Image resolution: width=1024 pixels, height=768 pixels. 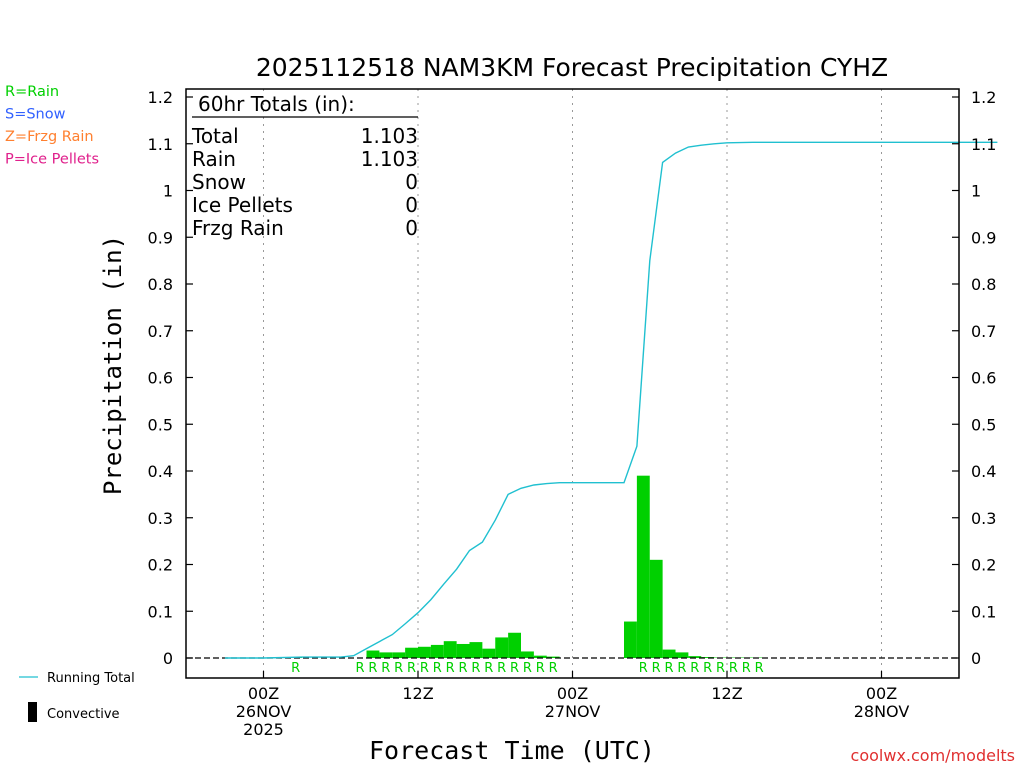 What do you see at coordinates (160, 611) in the screenshot?
I see `y-tick-label-left: 0.1` at bounding box center [160, 611].